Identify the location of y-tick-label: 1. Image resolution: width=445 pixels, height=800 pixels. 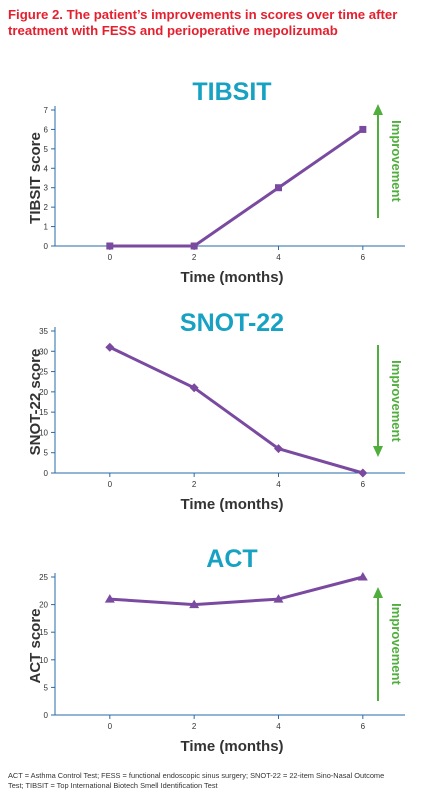
(46, 227).